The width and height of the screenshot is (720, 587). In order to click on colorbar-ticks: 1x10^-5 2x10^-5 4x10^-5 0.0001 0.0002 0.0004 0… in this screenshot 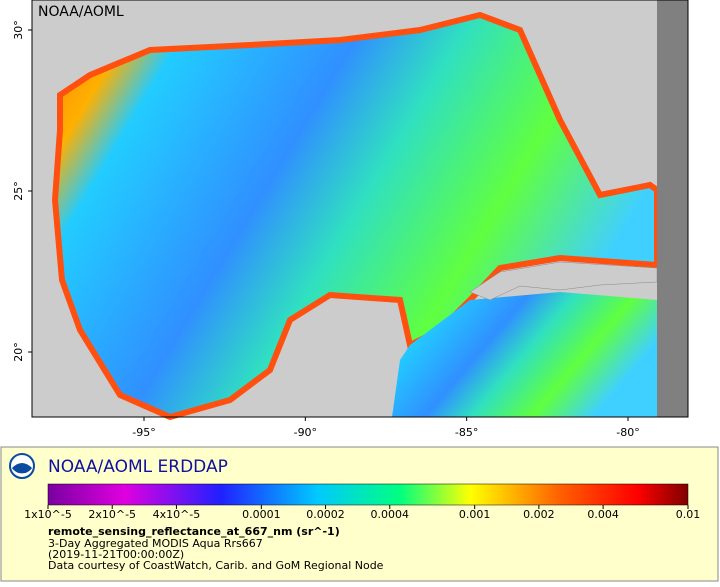, I will do `click(362, 513)`.